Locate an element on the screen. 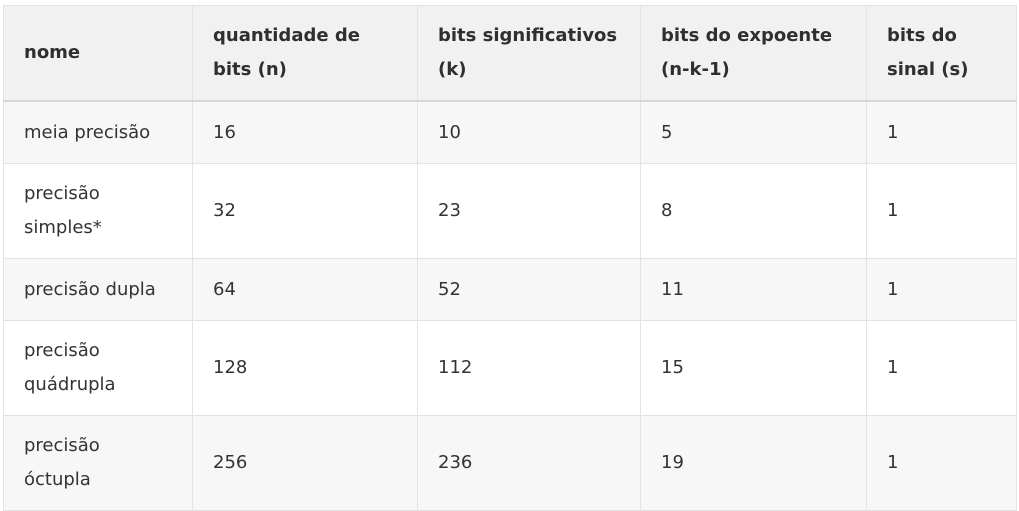  header-bits-do-sinal: bits do sinal (s) is located at coordinates (941, 53).